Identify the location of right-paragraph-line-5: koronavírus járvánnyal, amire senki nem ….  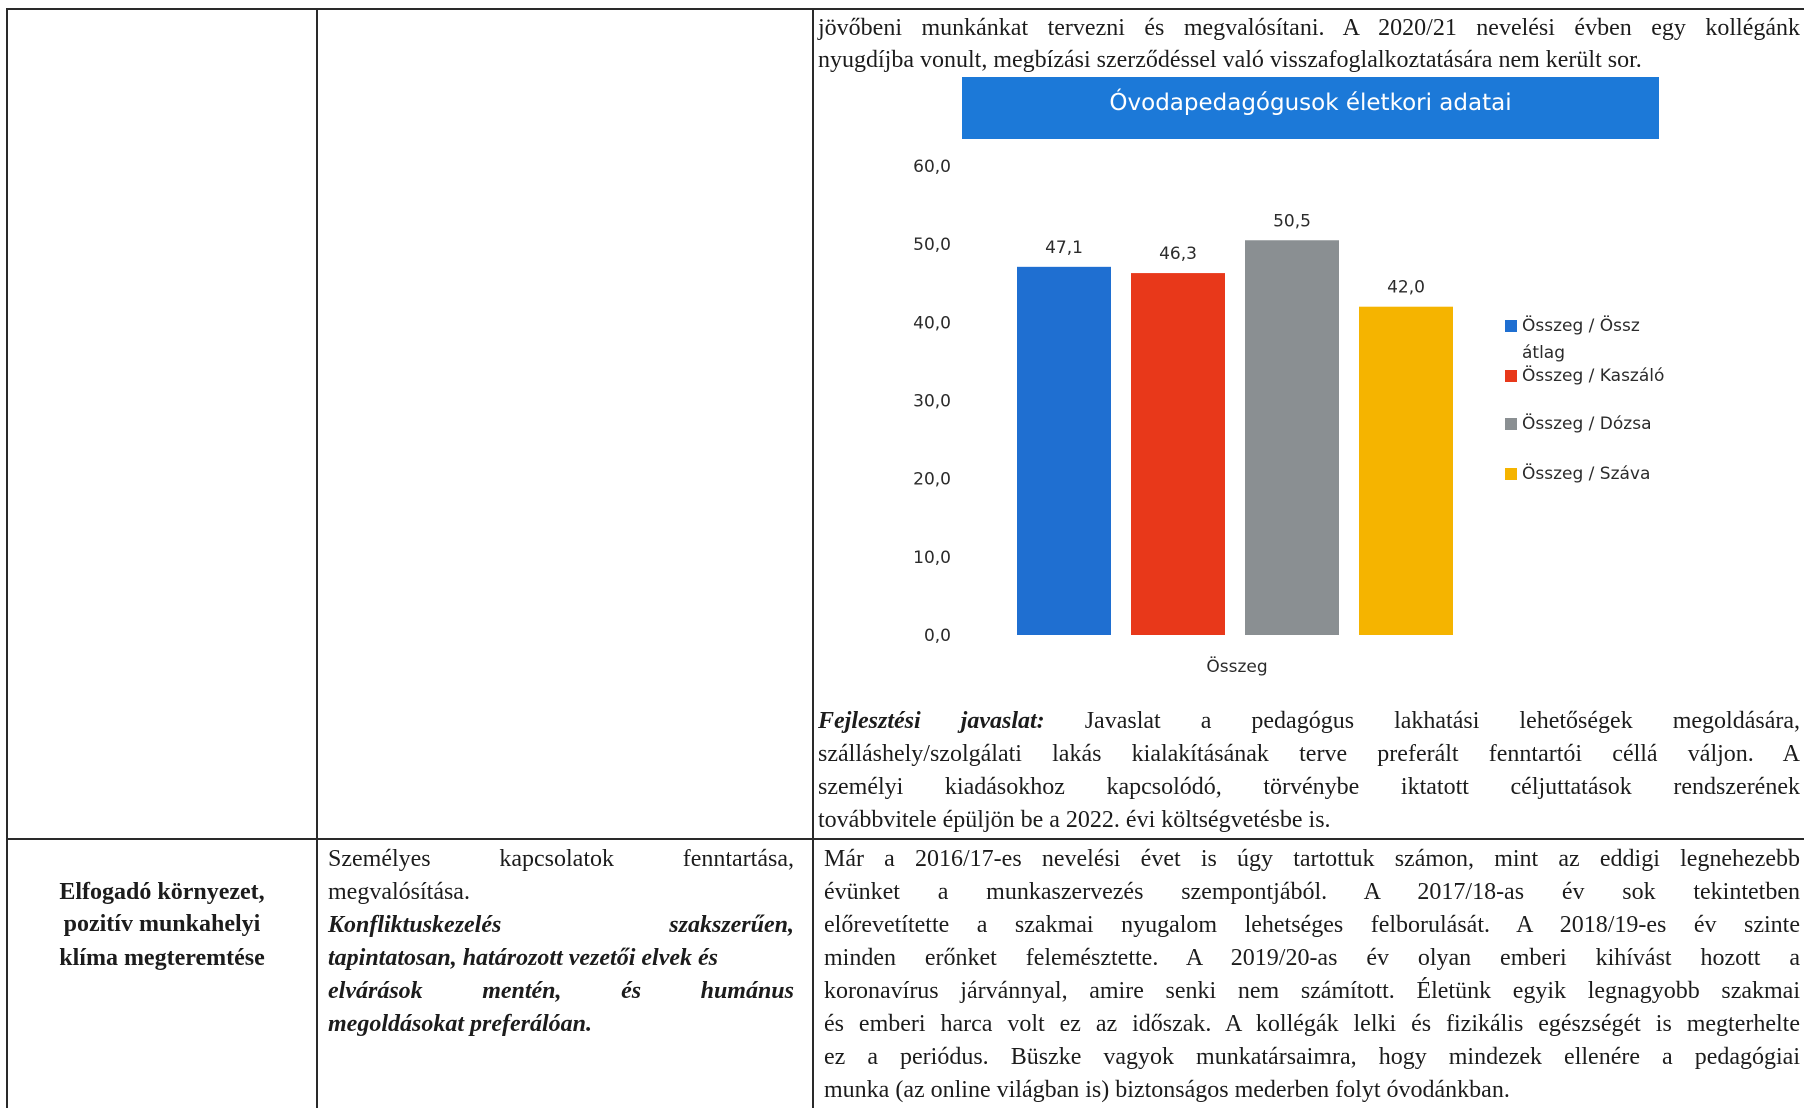
(1312, 991).